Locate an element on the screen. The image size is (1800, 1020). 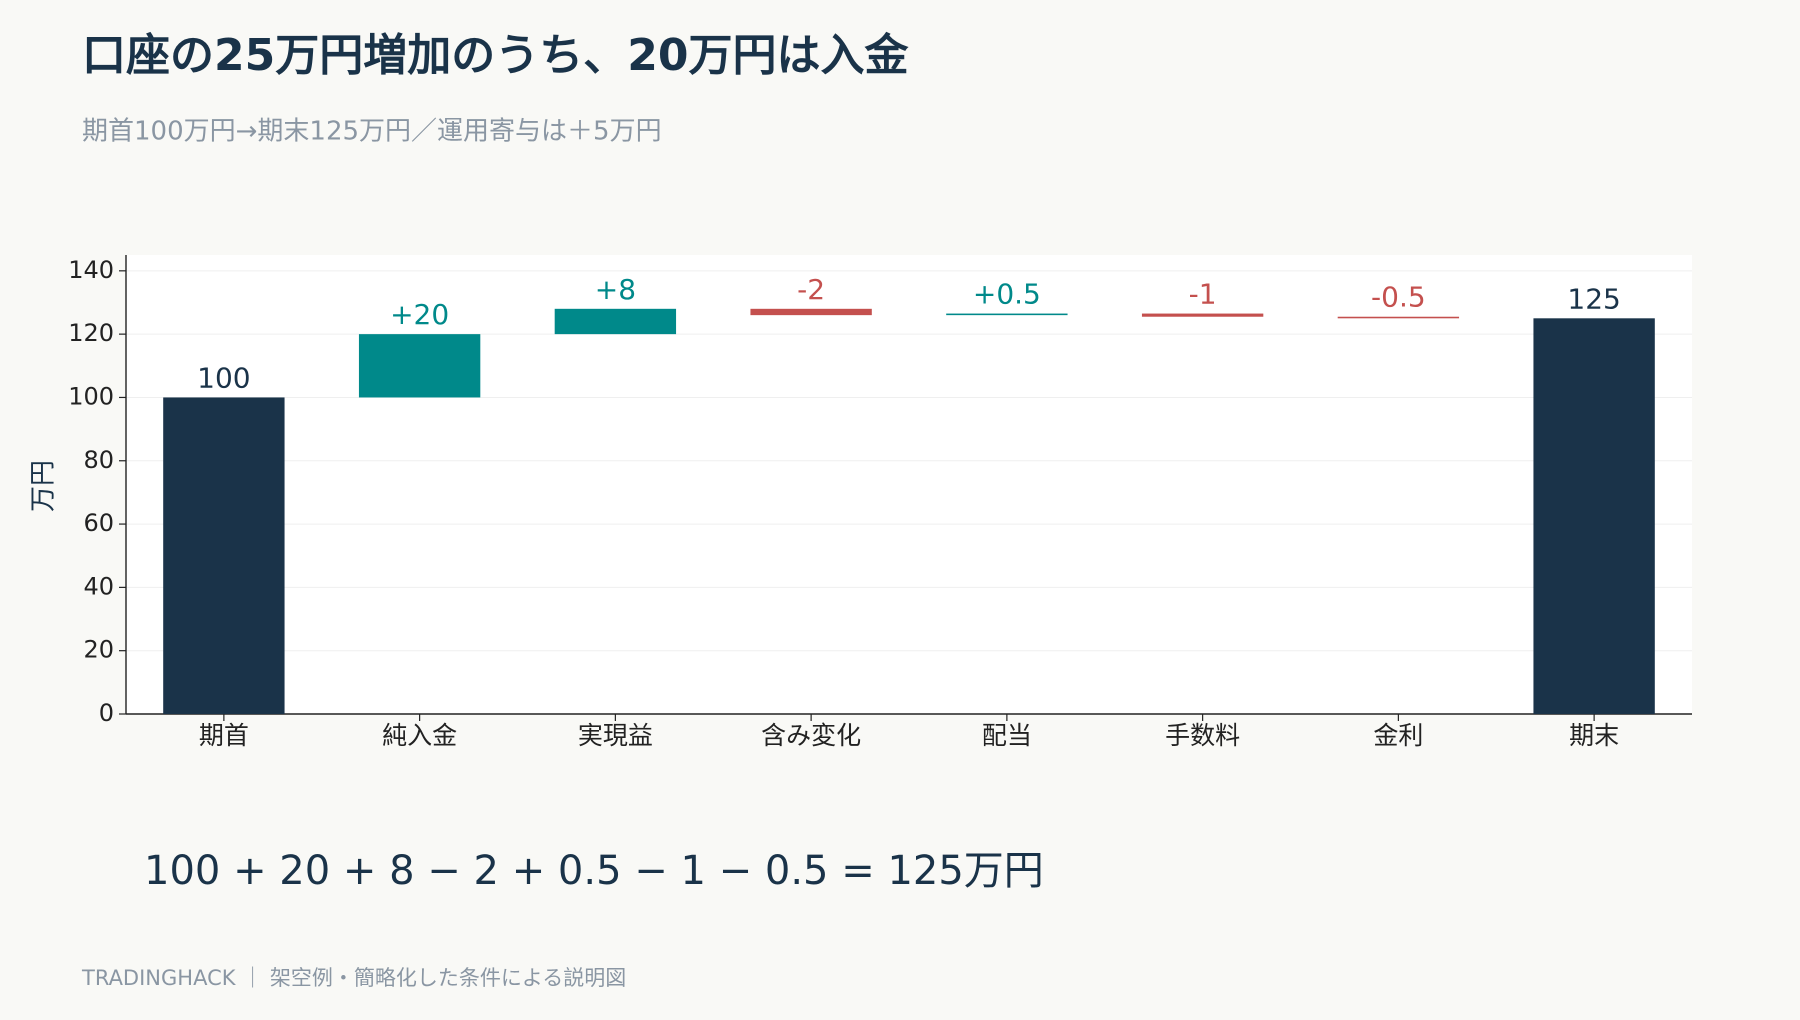
y-tick-label: 100 is located at coordinates (91, 396).